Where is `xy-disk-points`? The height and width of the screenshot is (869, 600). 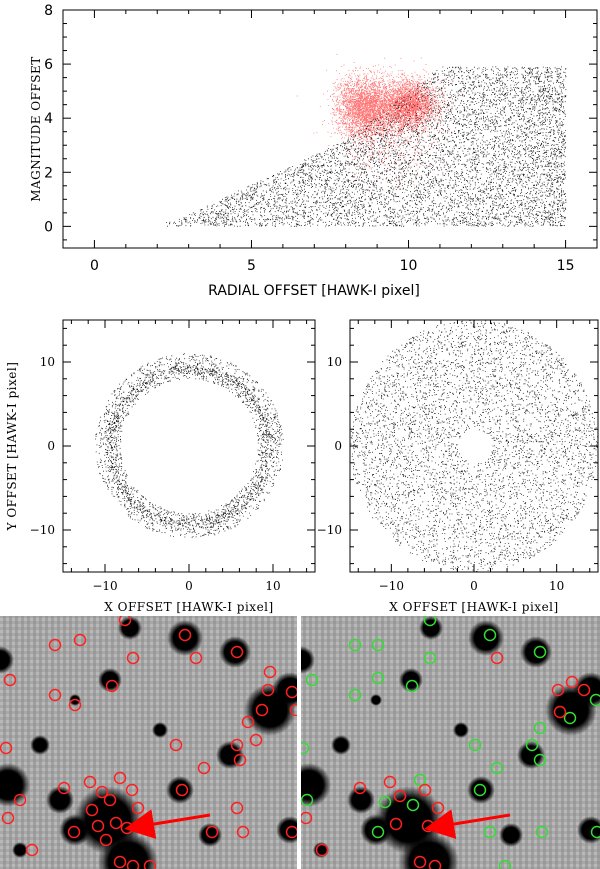 xy-disk-points is located at coordinates (474, 446).